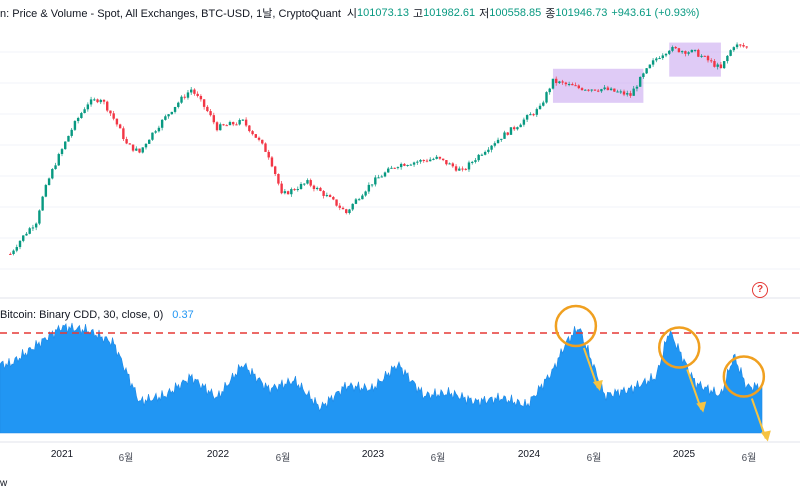 The width and height of the screenshot is (800, 500). I want to click on help-icon: ?, so click(760, 290).